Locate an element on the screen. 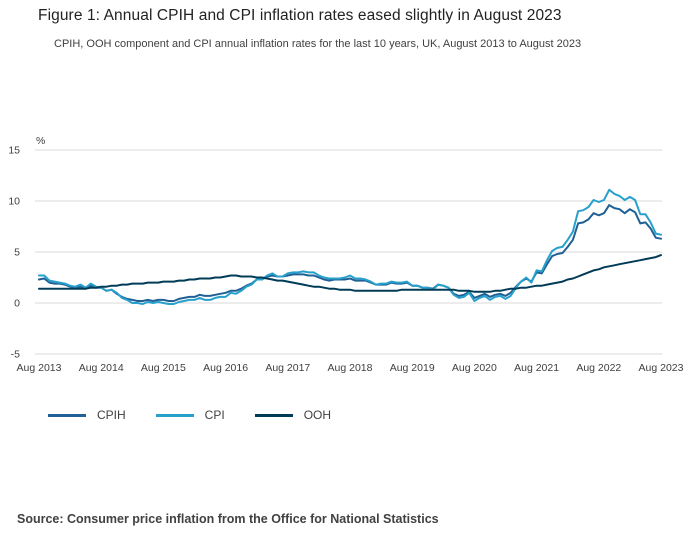 The width and height of the screenshot is (700, 549). svg-text: Aug 2020 is located at coordinates (474, 368).